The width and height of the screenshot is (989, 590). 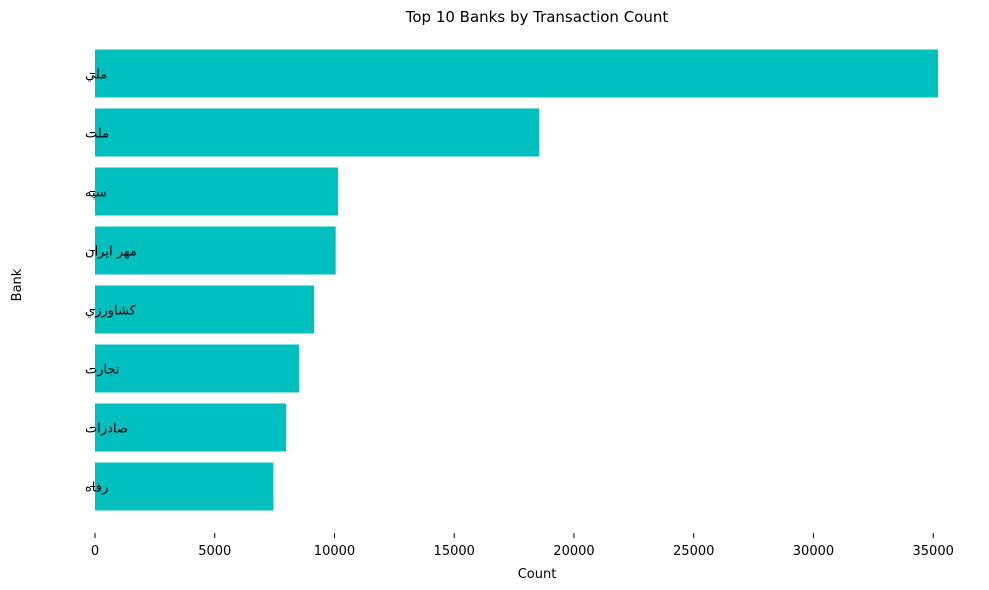 I want to click on x-tick-label: 15000, so click(x=454, y=551).